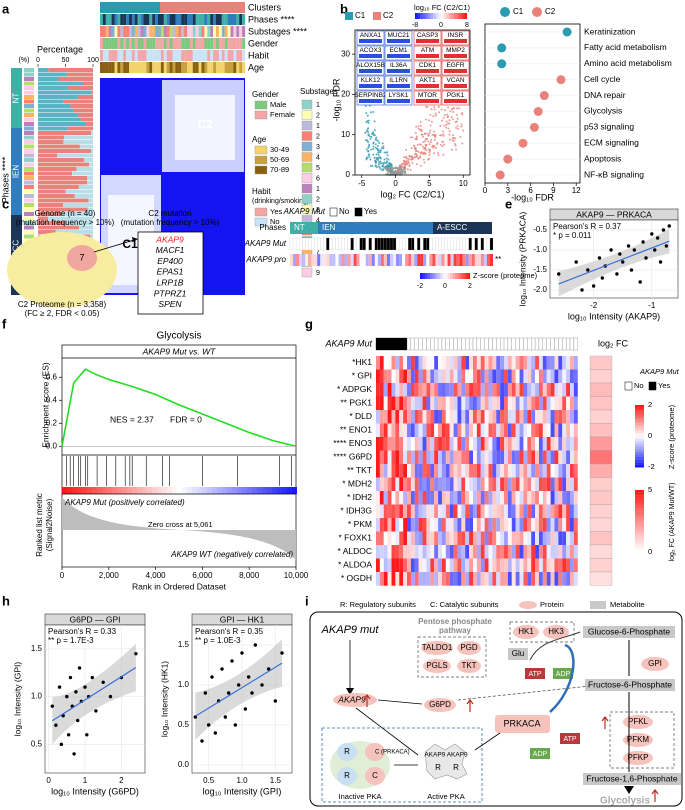  What do you see at coordinates (38, 60) in the screenshot?
I see `tick-label: 0` at bounding box center [38, 60].